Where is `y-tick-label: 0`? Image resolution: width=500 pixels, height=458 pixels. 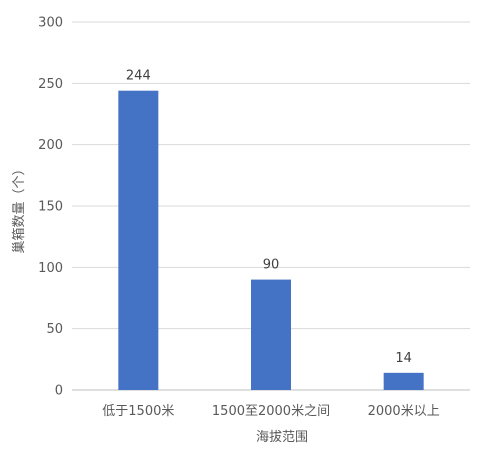
y-tick-label: 0 is located at coordinates (59, 391).